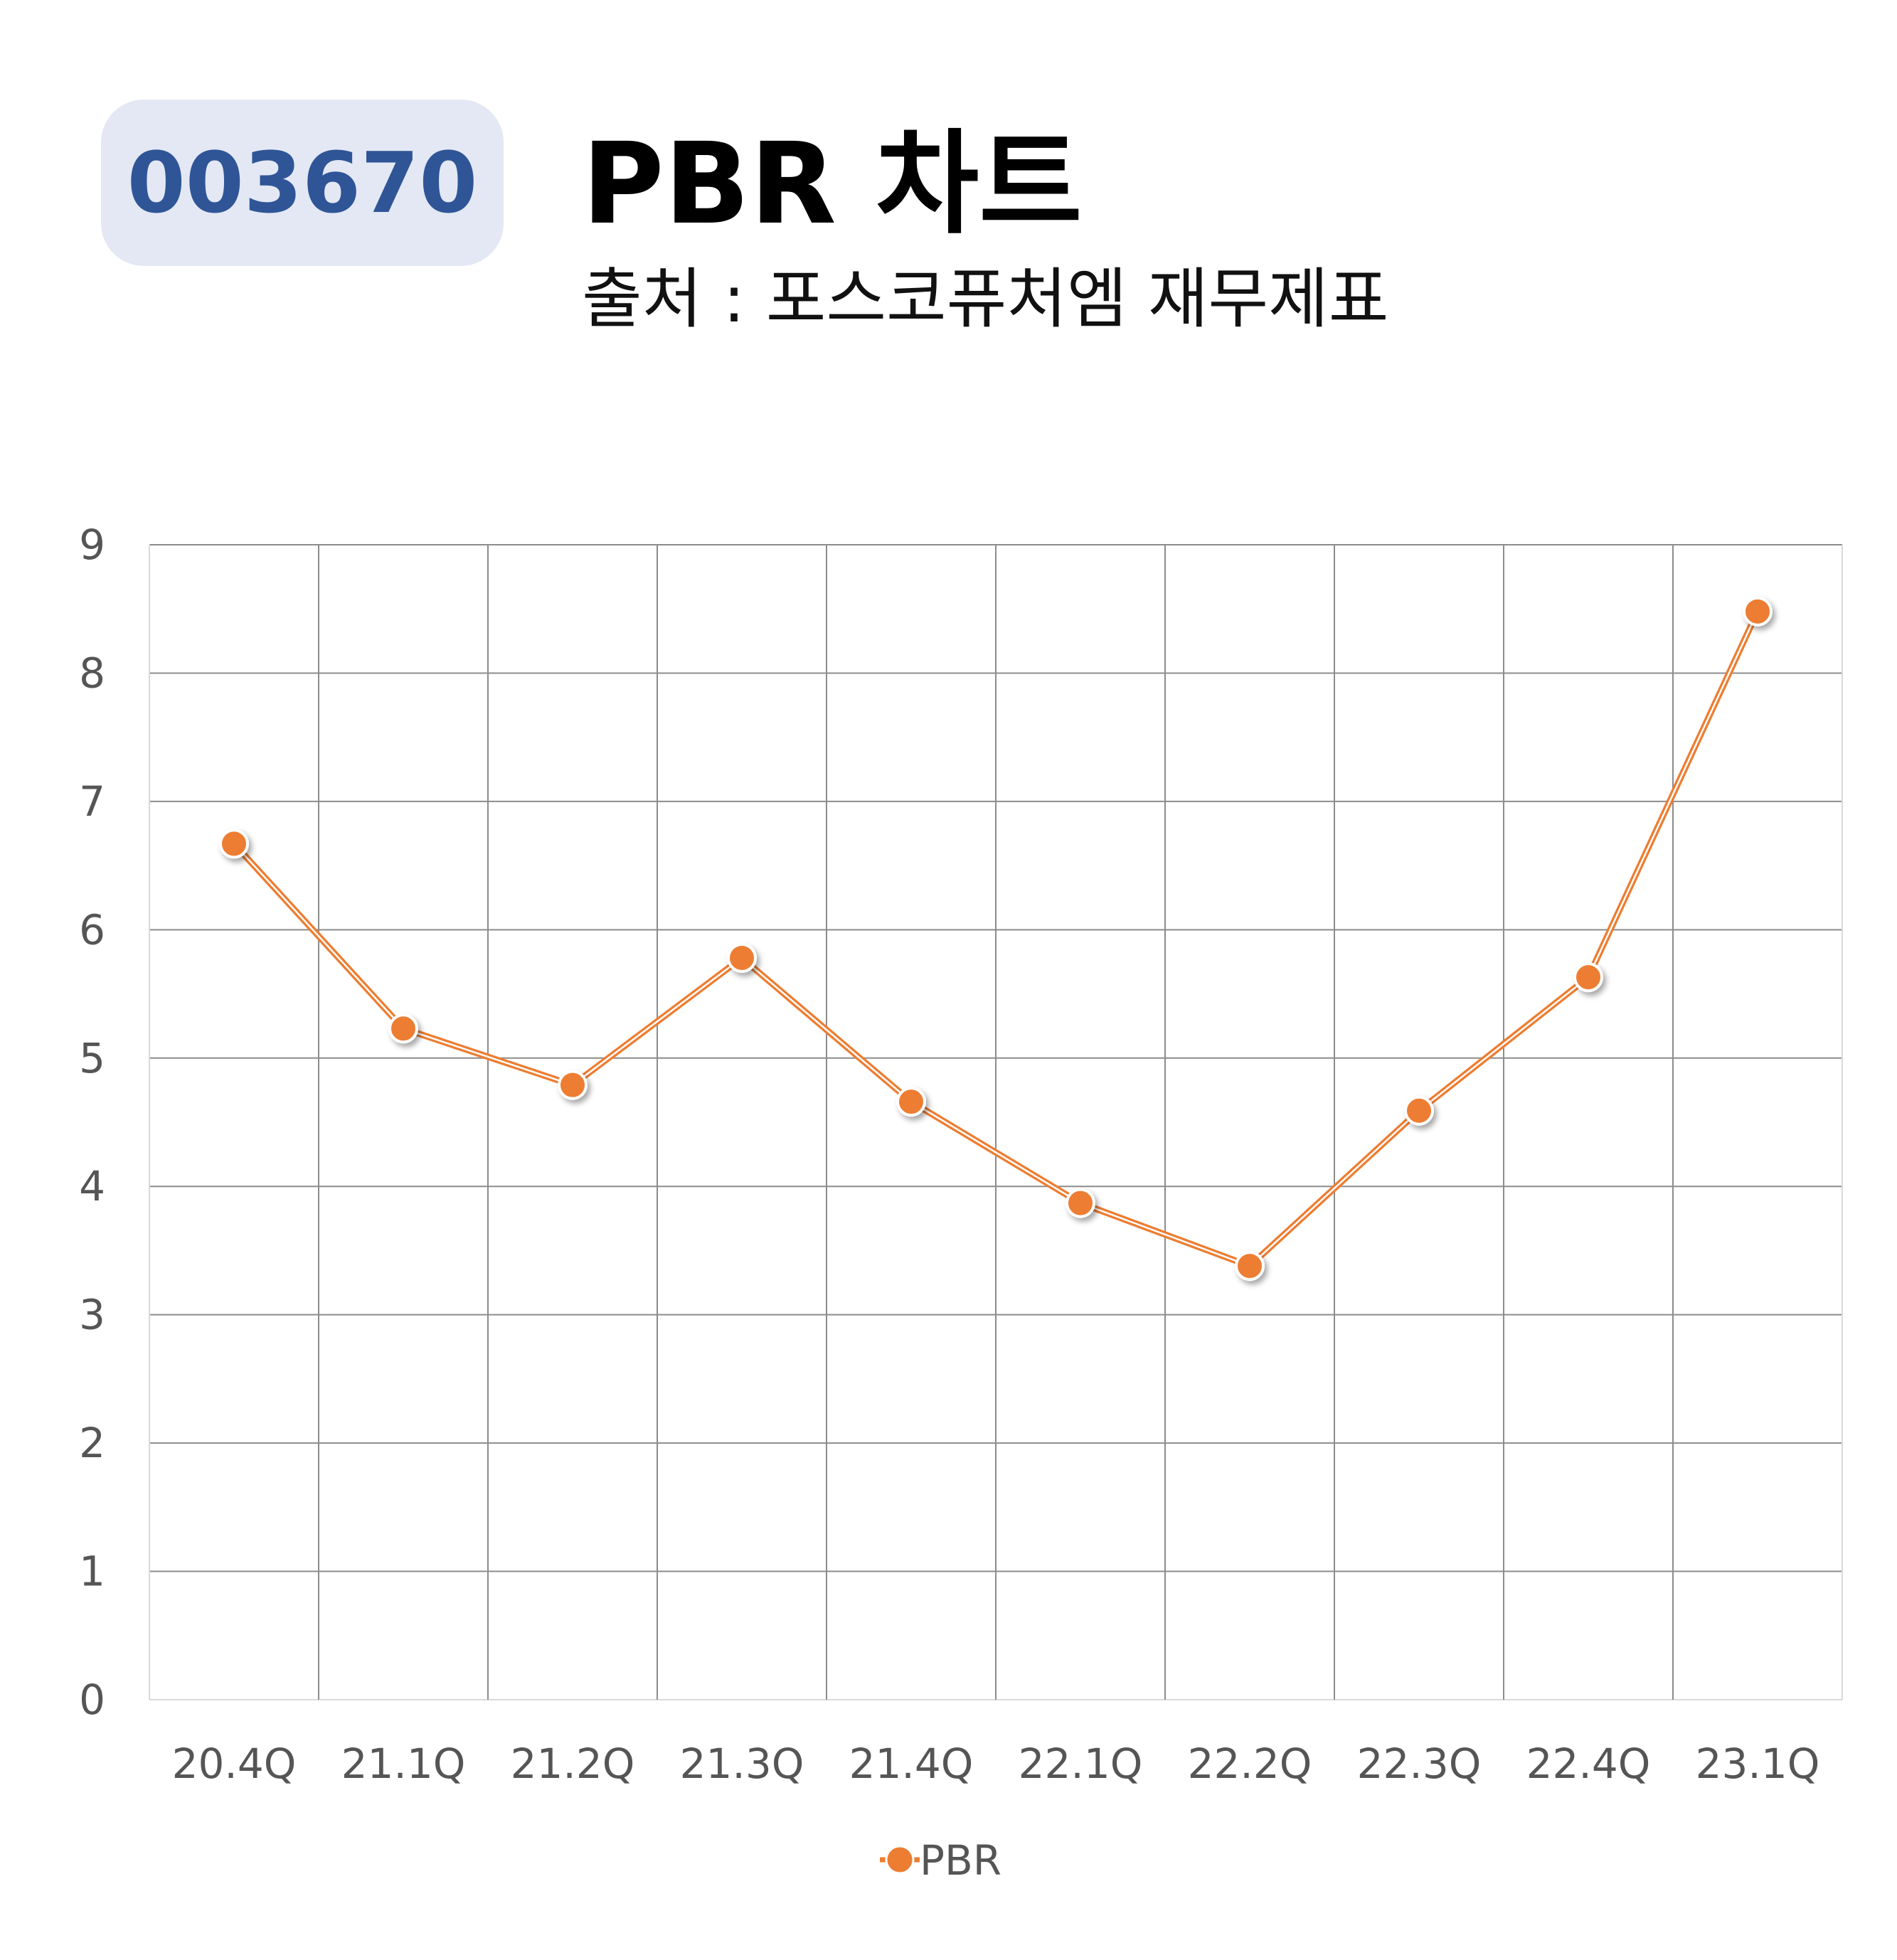  Describe the element at coordinates (742, 1764) in the screenshot. I see `x-tick-label: 21.3Q` at that location.